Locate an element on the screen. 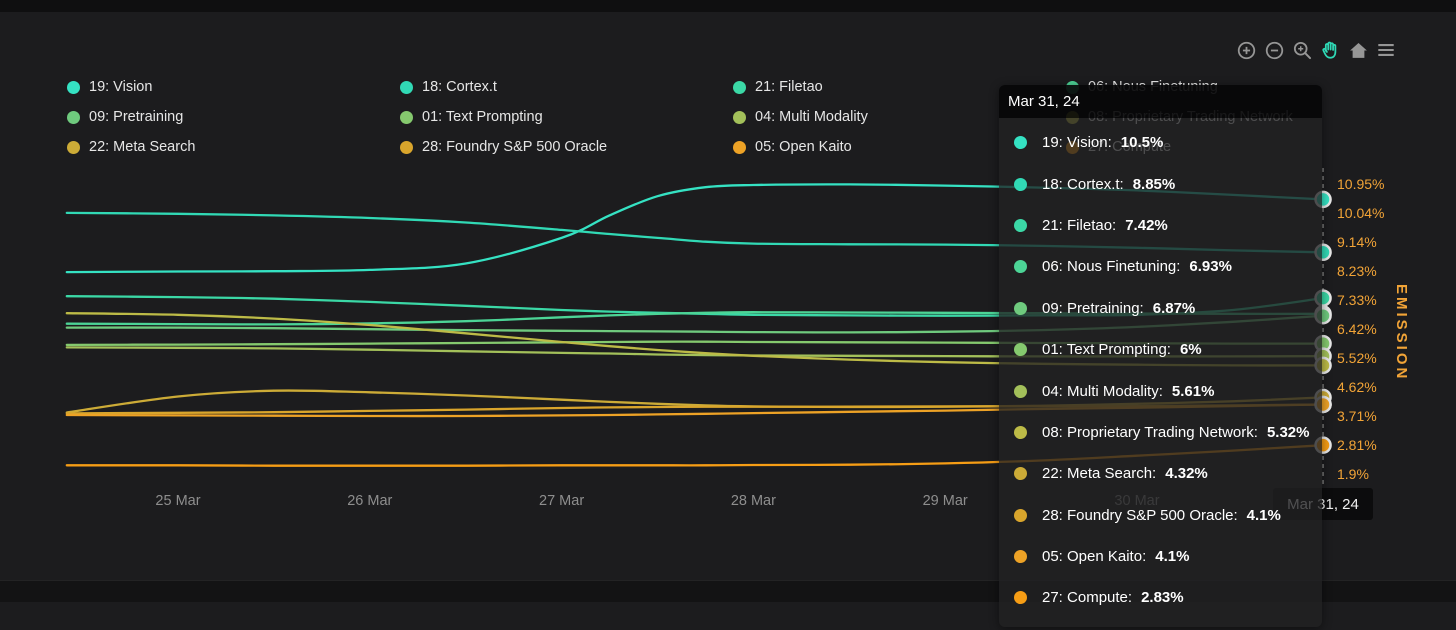 The image size is (1456, 630). x-tick-label: 28 Mar is located at coordinates (753, 501).